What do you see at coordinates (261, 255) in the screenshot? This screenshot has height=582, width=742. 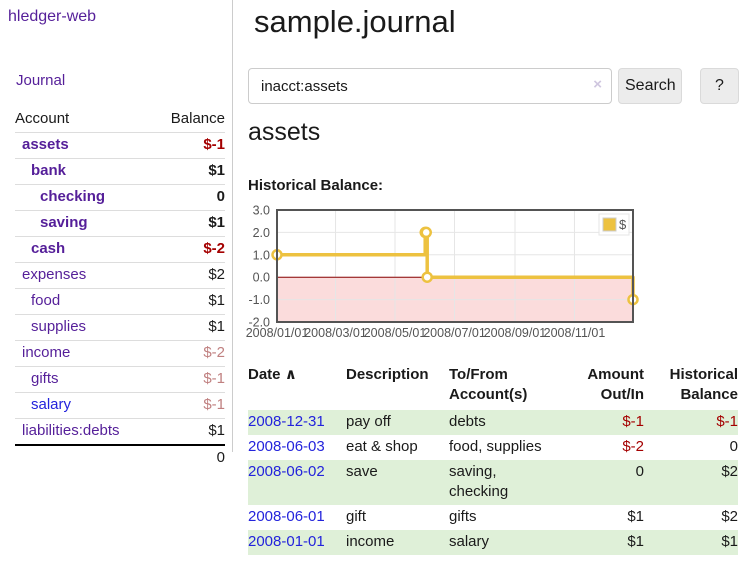 I see `chart-y-tick-label: 1.0` at bounding box center [261, 255].